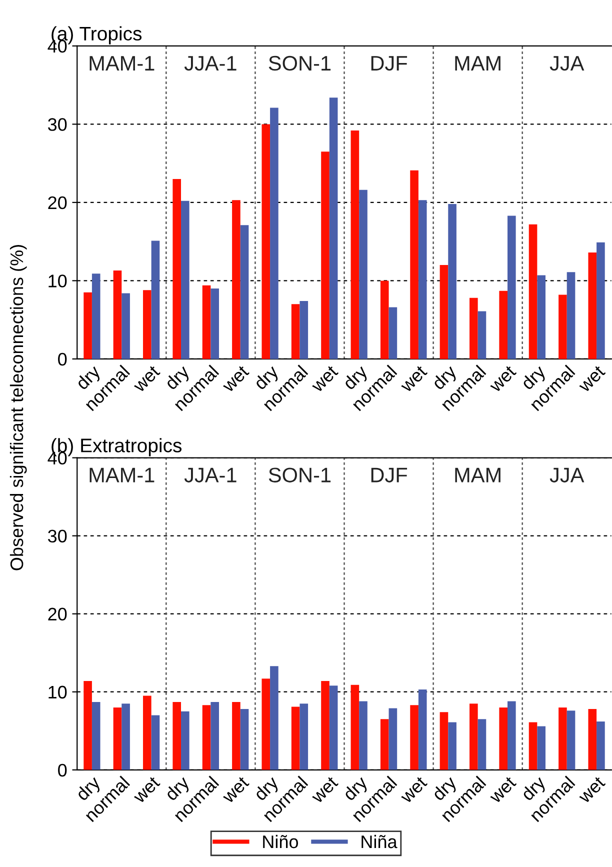  What do you see at coordinates (210, 475) in the screenshot?
I see `annotation: JJA-1` at bounding box center [210, 475].